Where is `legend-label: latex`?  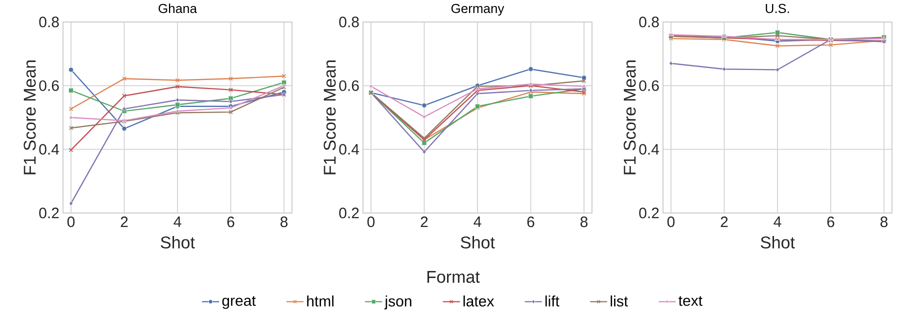 legend-label: latex is located at coordinates (479, 301).